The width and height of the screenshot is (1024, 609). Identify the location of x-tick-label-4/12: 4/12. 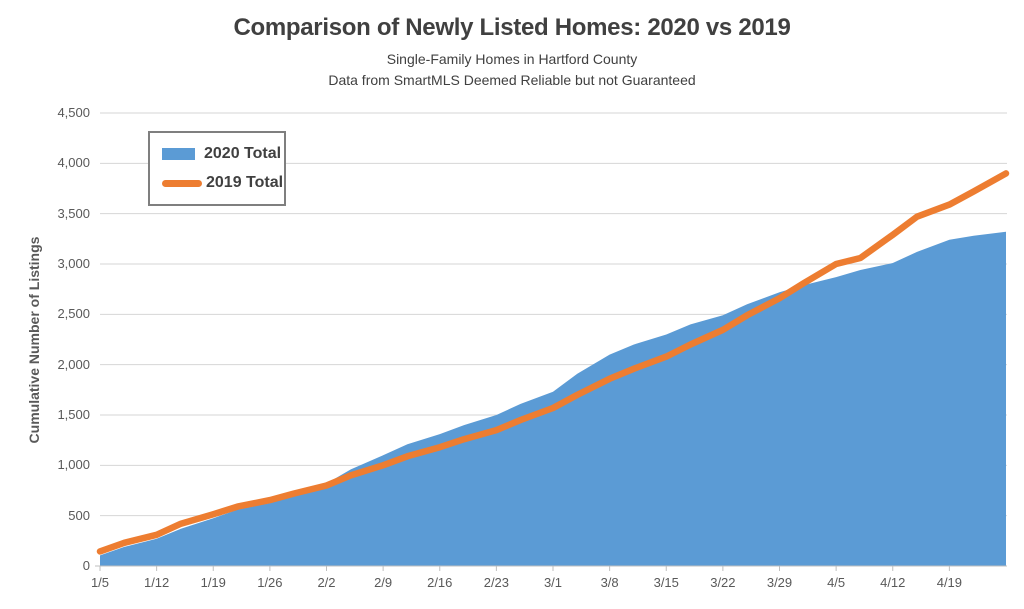
(893, 582).